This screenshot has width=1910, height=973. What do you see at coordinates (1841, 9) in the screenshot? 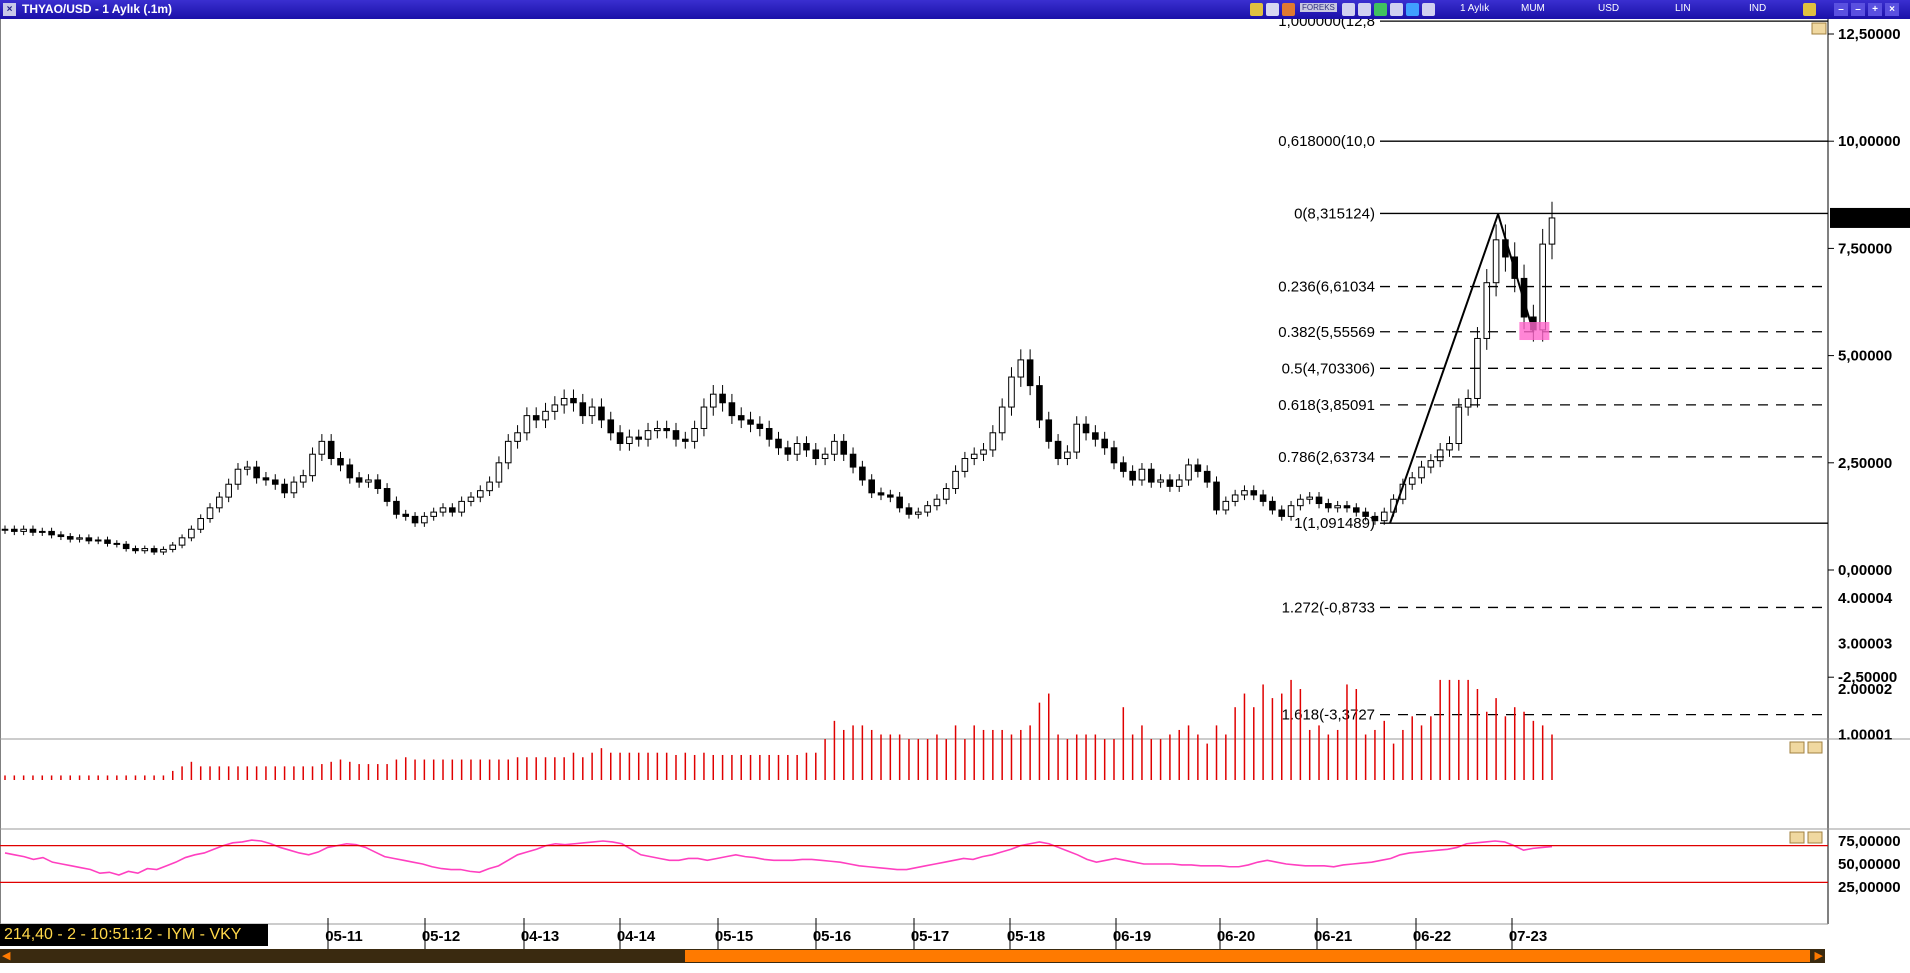
I see `restore-icon: –` at bounding box center [1841, 9].